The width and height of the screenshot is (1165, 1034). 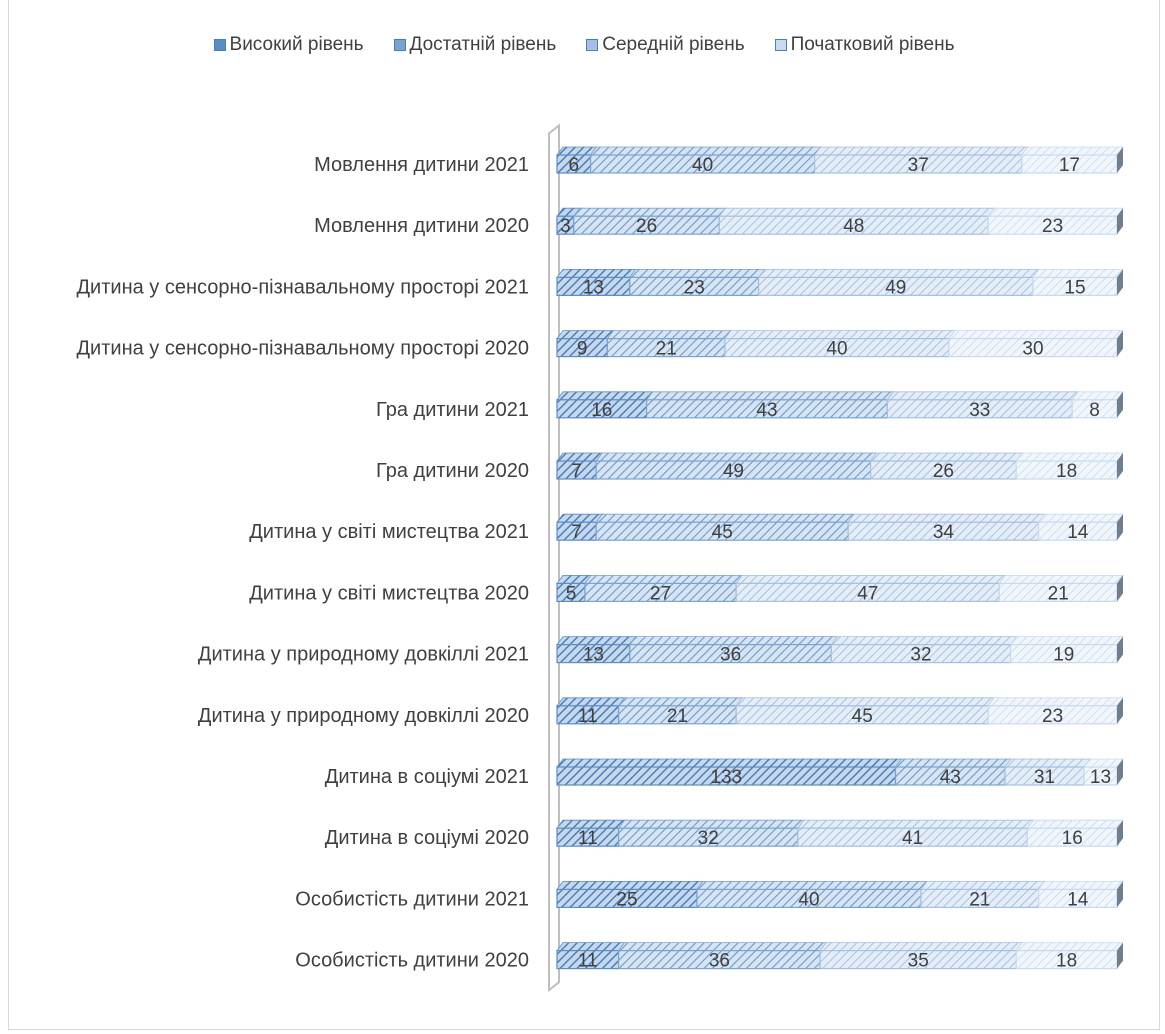 I want to click on bar-13-2: 35, so click(x=921, y=957).